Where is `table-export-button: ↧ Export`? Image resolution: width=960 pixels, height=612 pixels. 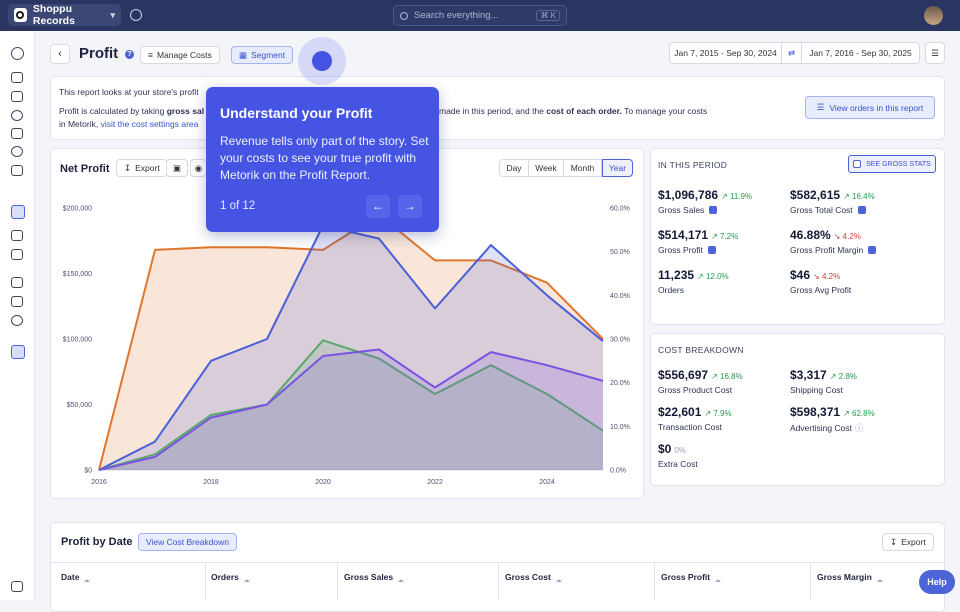 table-export-button: ↧ Export is located at coordinates (908, 542).